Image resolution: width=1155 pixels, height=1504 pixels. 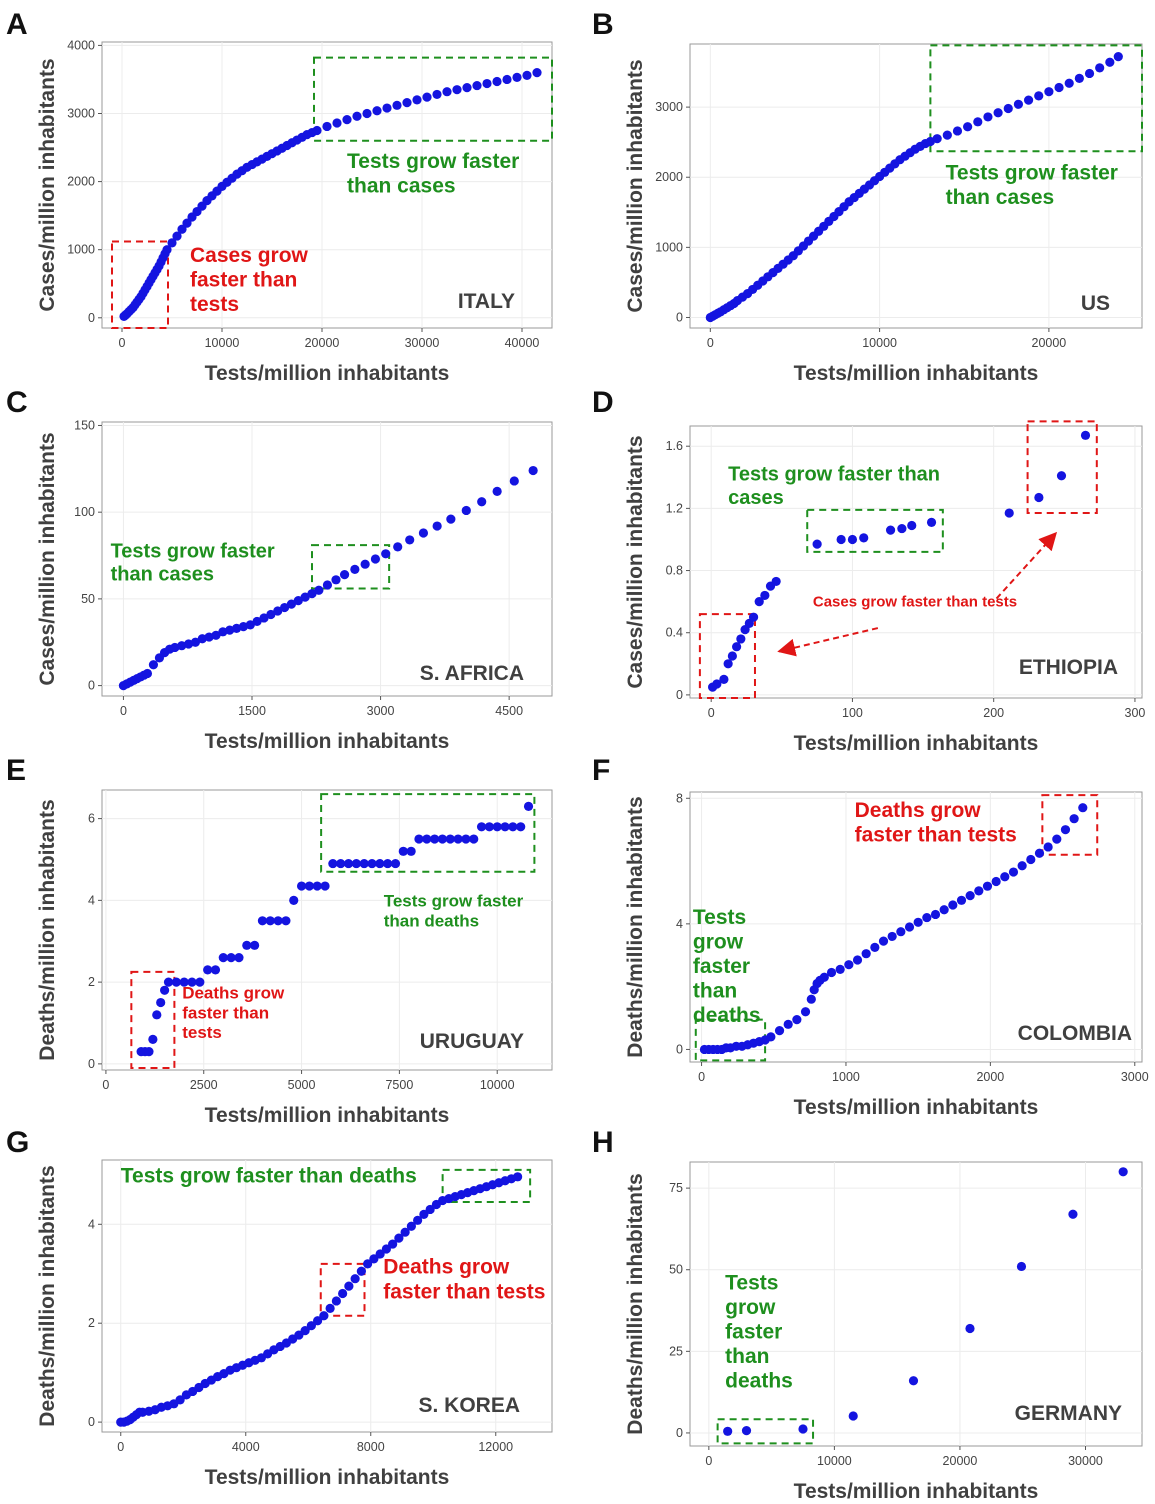 What do you see at coordinates (16, 770) in the screenshot?
I see `panel-letter: E` at bounding box center [16, 770].